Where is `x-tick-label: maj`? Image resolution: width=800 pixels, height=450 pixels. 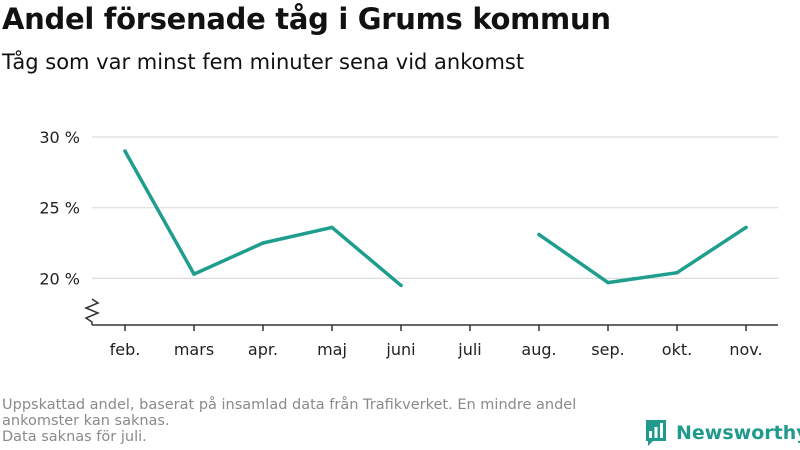 x-tick-label: maj is located at coordinates (332, 349).